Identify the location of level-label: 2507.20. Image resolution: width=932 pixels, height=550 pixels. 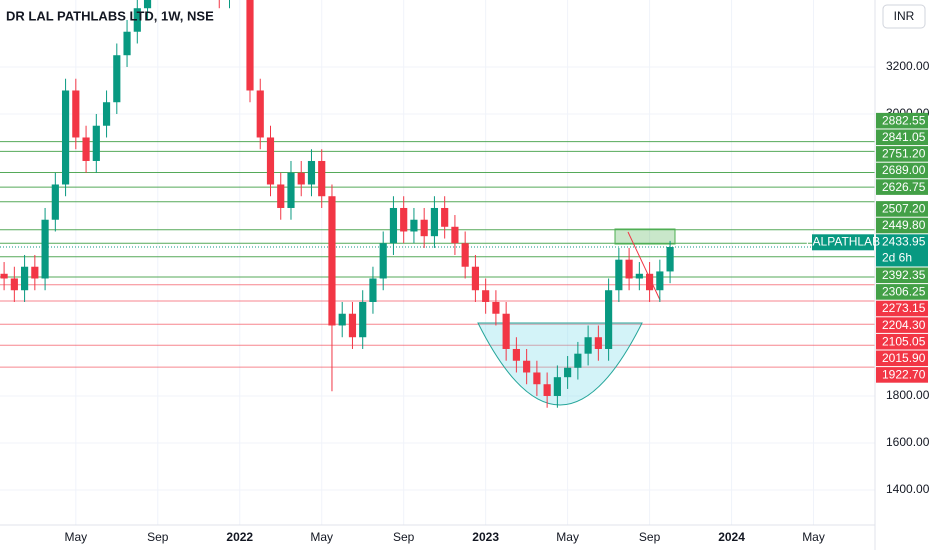
(904, 209).